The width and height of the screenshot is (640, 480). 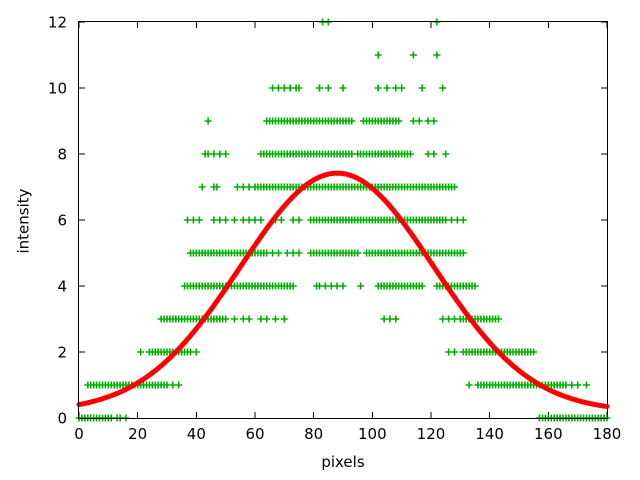 I want to click on y-tick-labels: 0 2 4 6 8 10 12, so click(x=57, y=221).